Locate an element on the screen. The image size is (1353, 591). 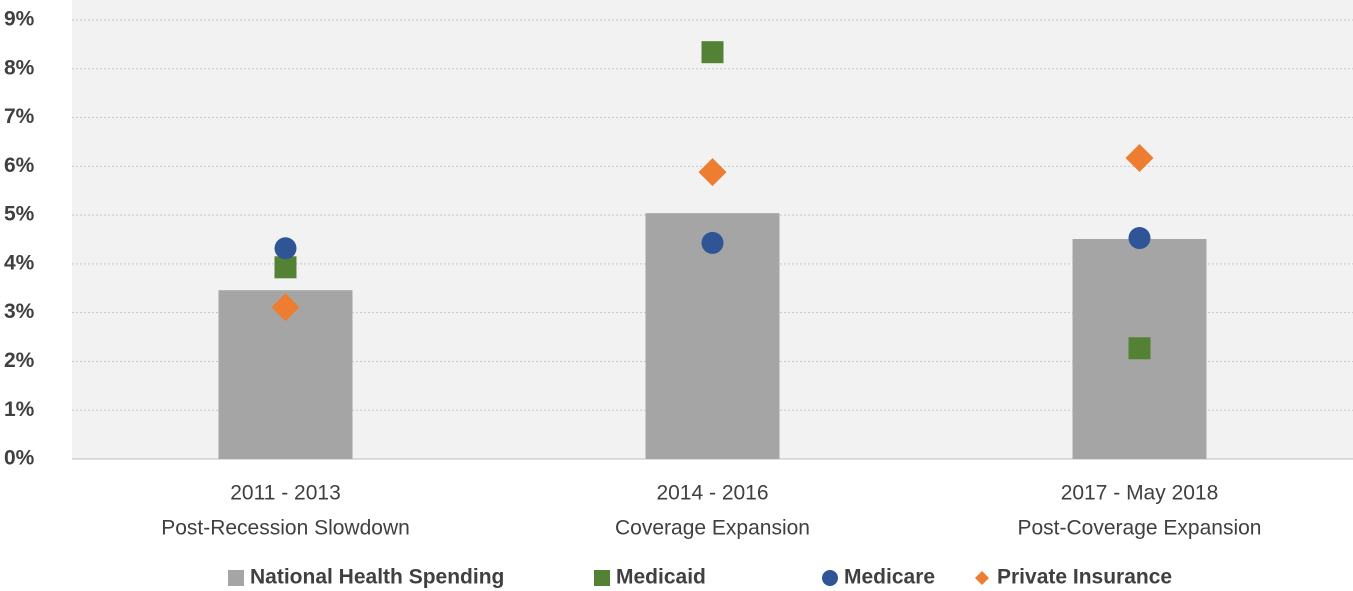
bar is located at coordinates (712, 336).